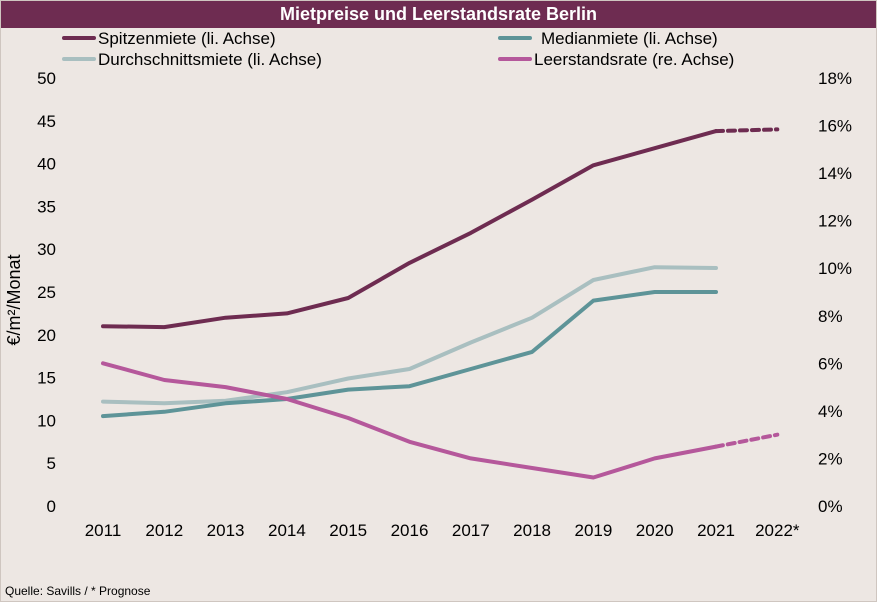 This screenshot has height=602, width=877. Describe the element at coordinates (830, 363) in the screenshot. I see `right-tick-label: 6%` at that location.